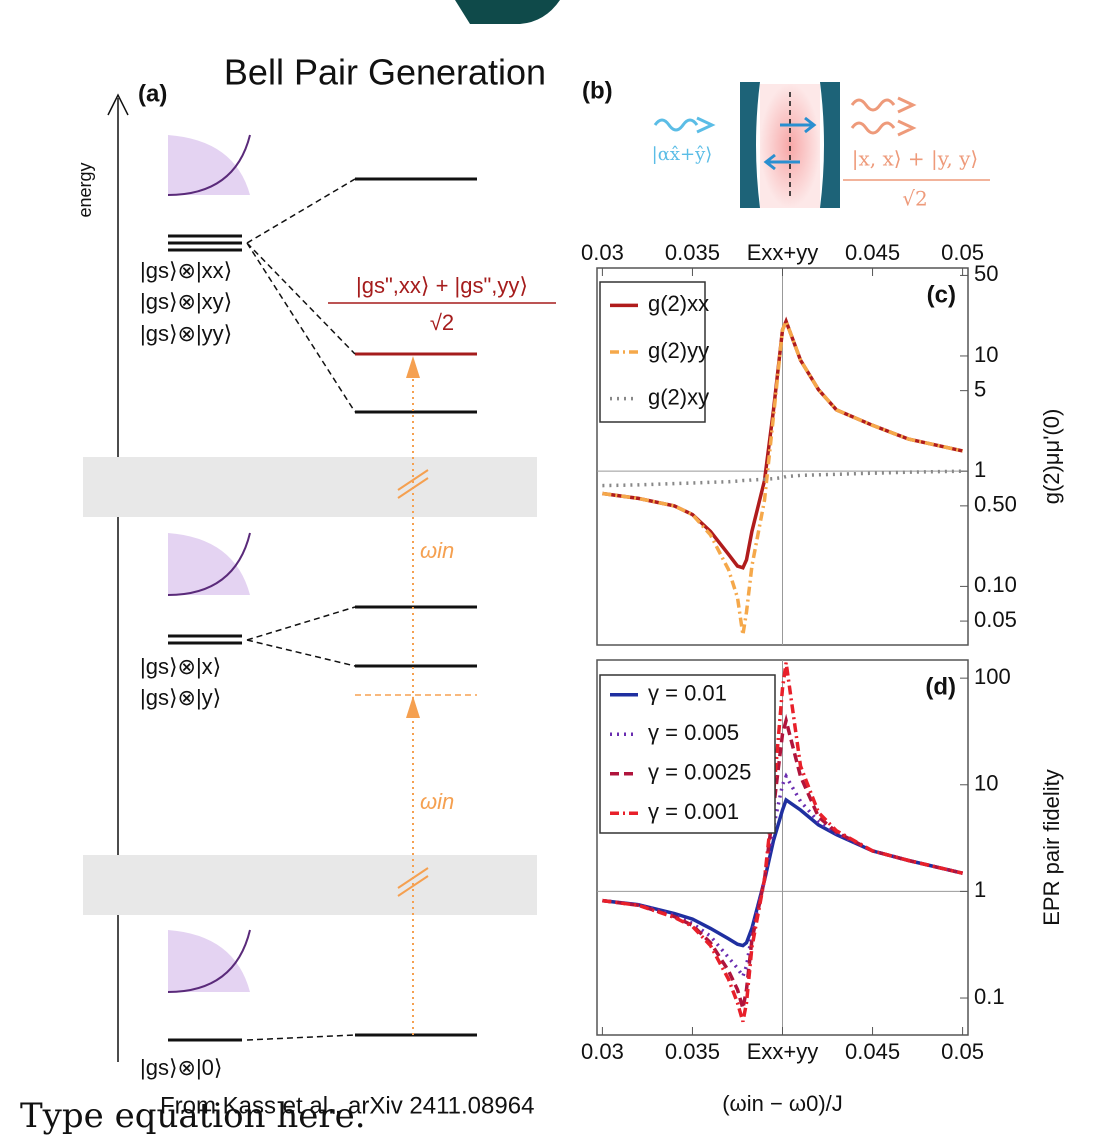 Image resolution: width=1101 pixels, height=1145 pixels. What do you see at coordinates (186, 333) in the screenshot?
I see `state-label: |gs⟩⊗|yy⟩` at bounding box center [186, 333].